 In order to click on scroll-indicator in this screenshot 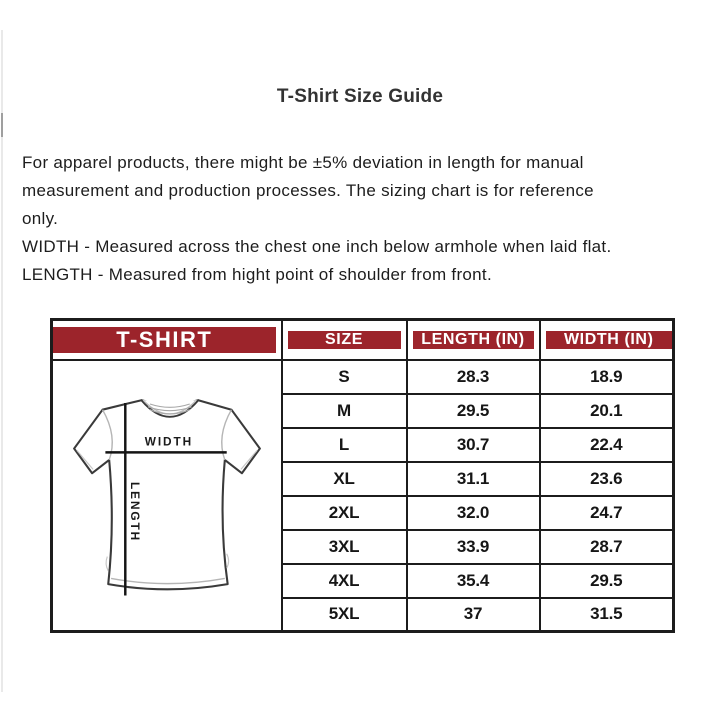, I will do `click(2, 125)`.